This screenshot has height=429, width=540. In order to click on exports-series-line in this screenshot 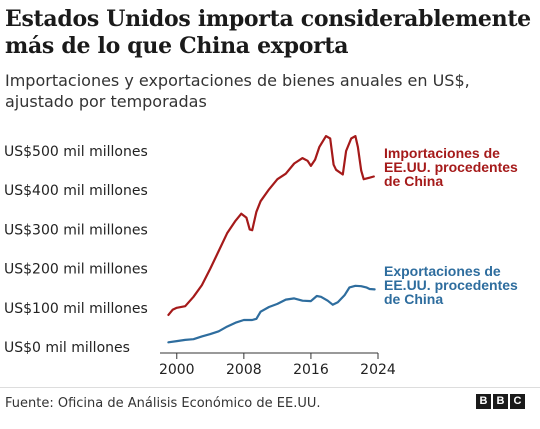, I will do `click(271, 314)`.